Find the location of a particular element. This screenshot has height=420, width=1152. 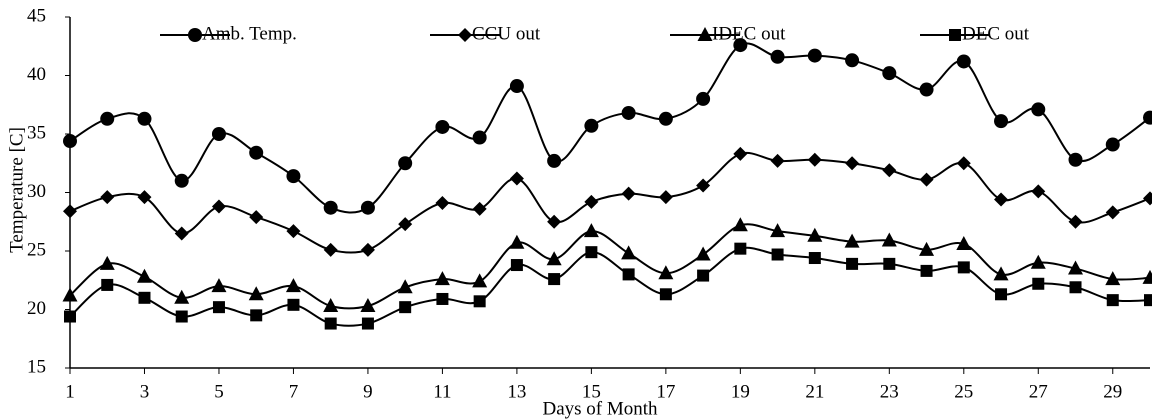

legend-label: Amb. Temp. is located at coordinates (249, 33).